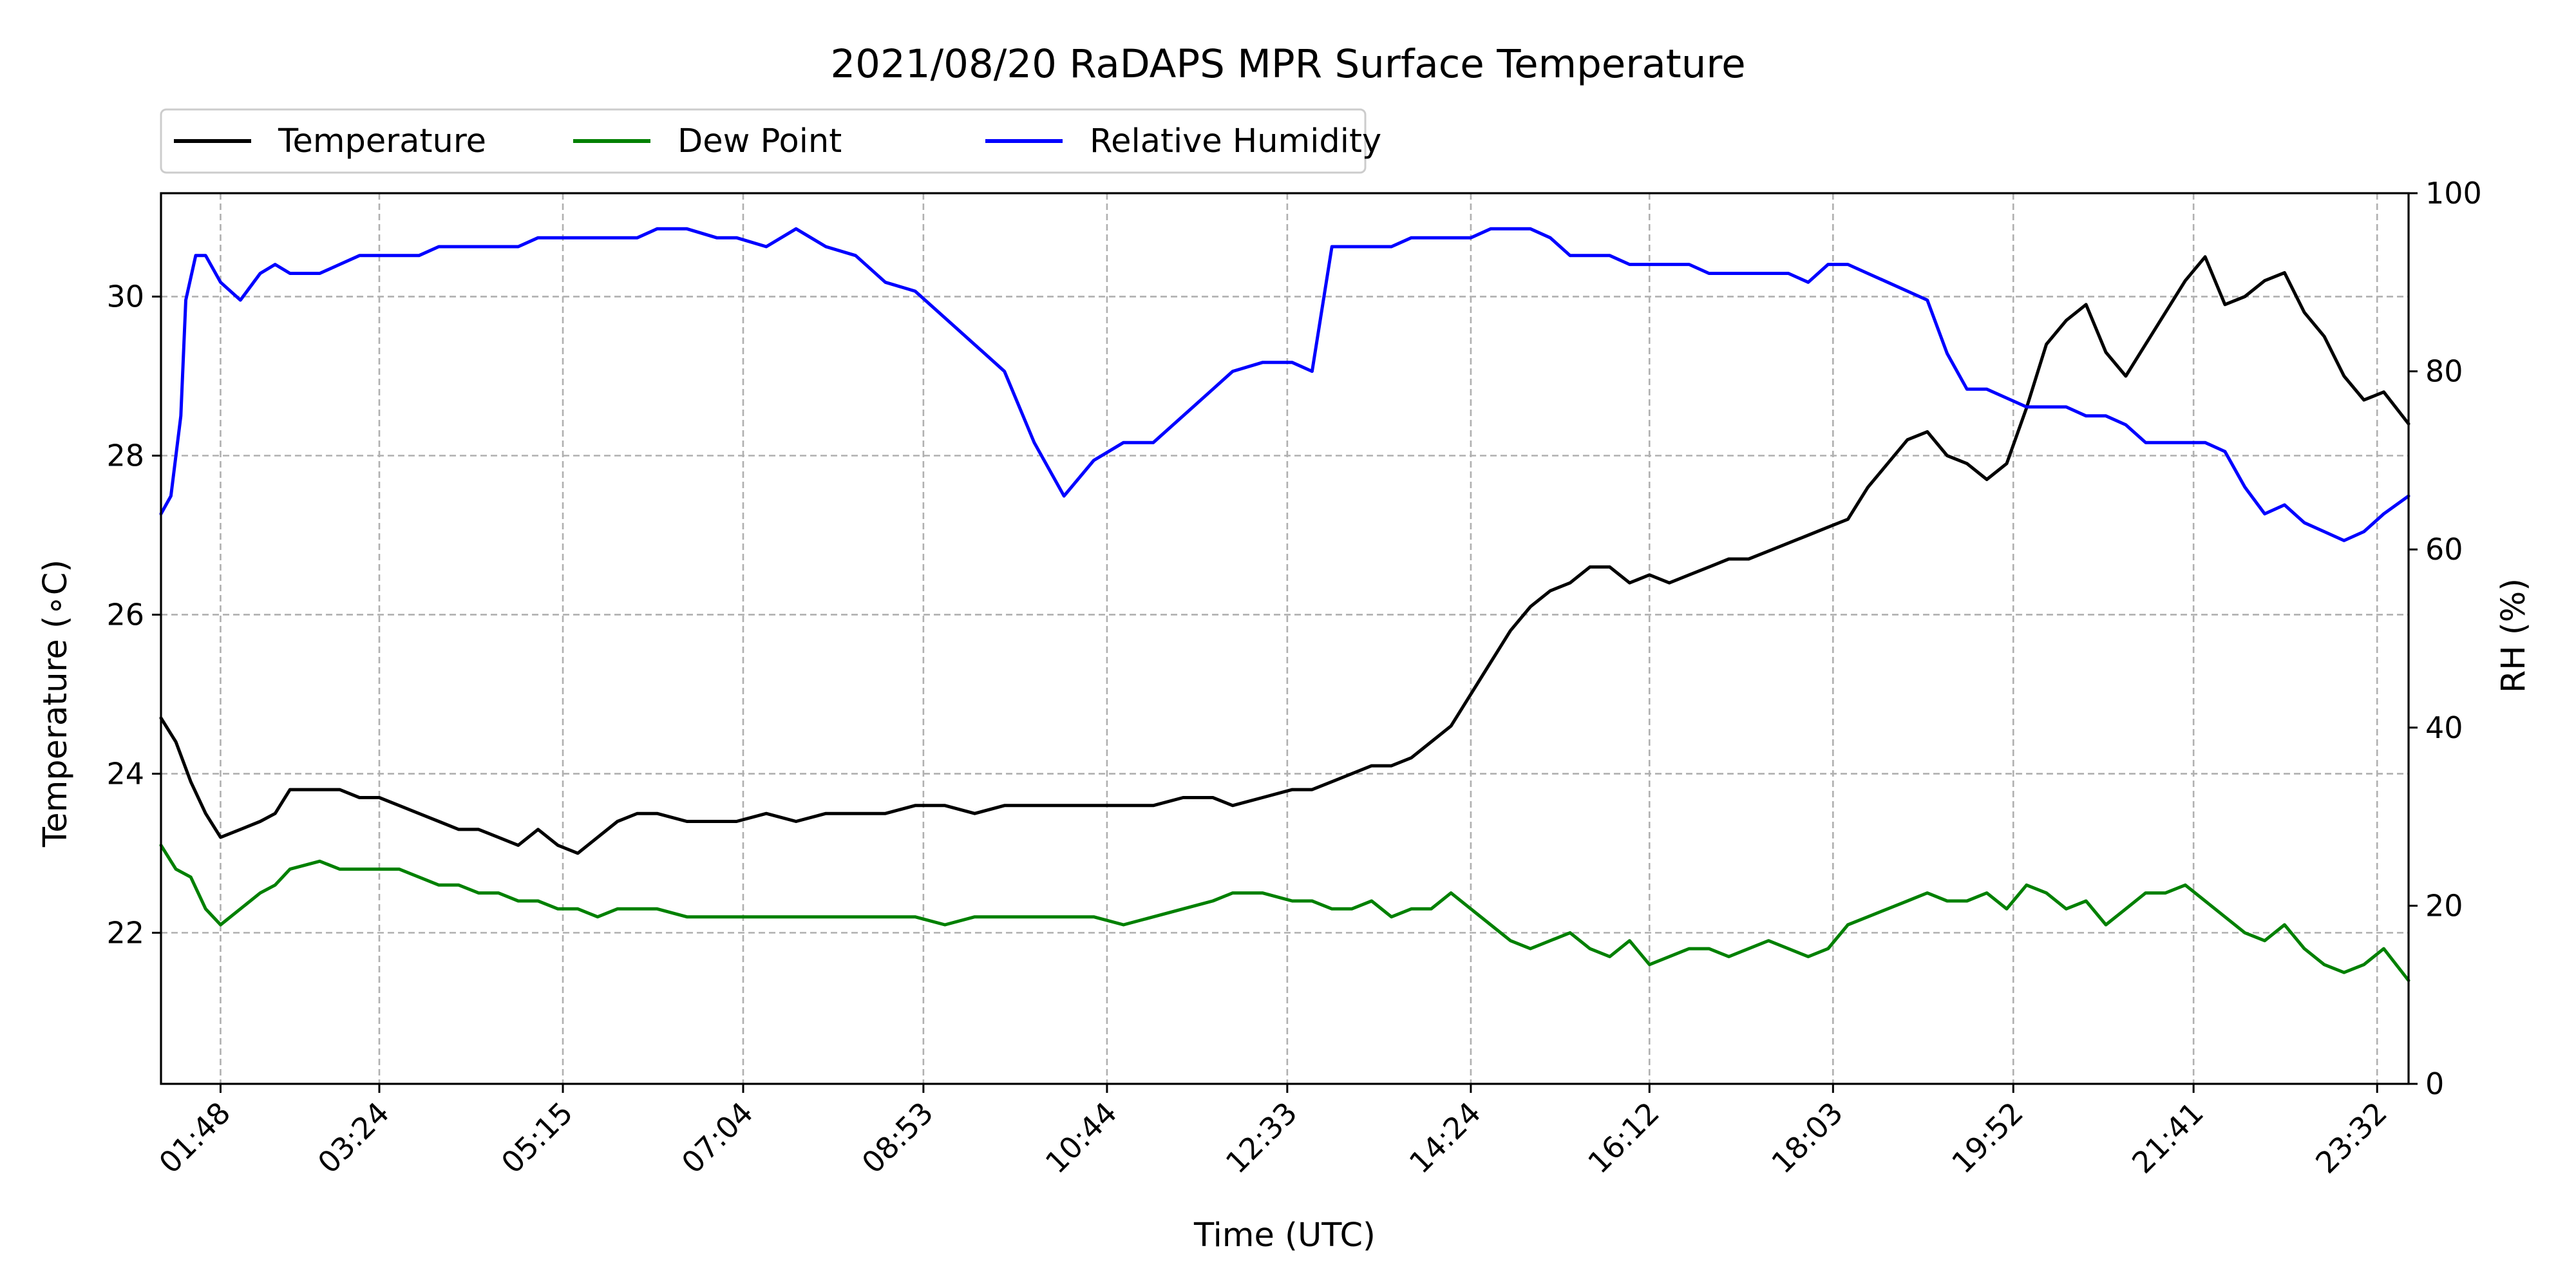  I want to click on legend-label-relative-humidity: Relative Humidity, so click(1235, 141).